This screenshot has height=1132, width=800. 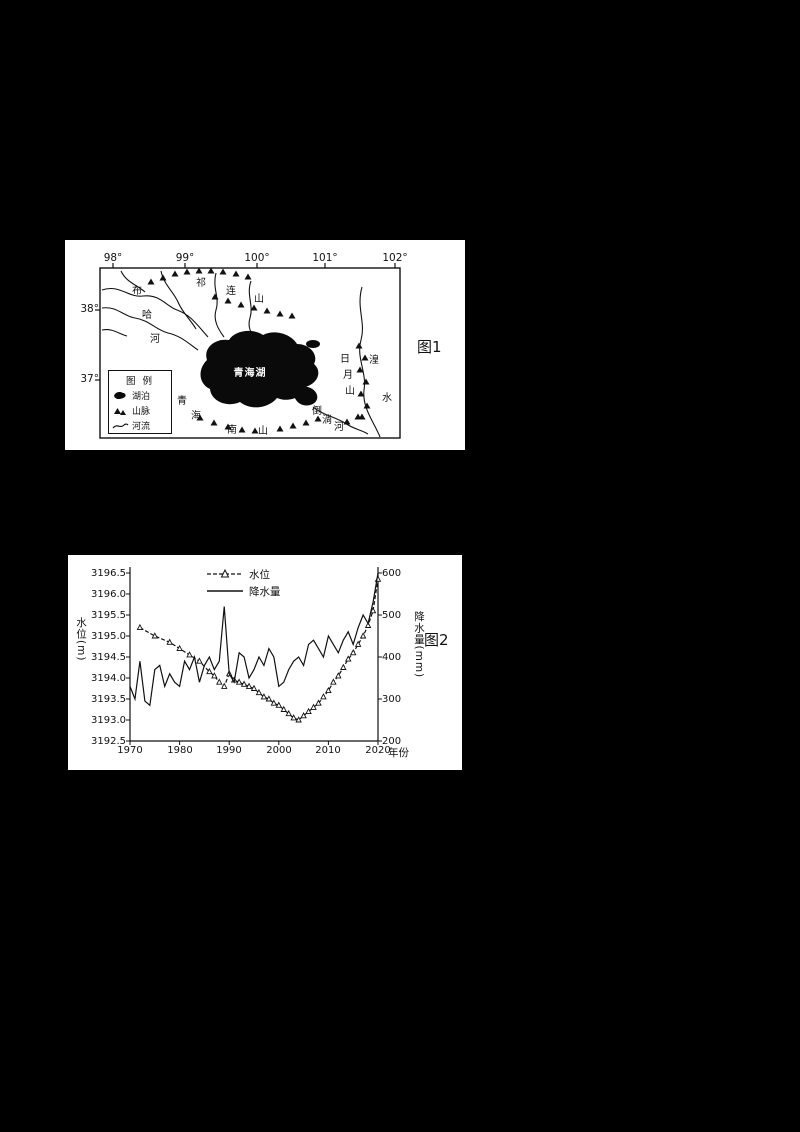 What do you see at coordinates (108, 615) in the screenshot?
I see `left-ytick: 3195.5` at bounding box center [108, 615].